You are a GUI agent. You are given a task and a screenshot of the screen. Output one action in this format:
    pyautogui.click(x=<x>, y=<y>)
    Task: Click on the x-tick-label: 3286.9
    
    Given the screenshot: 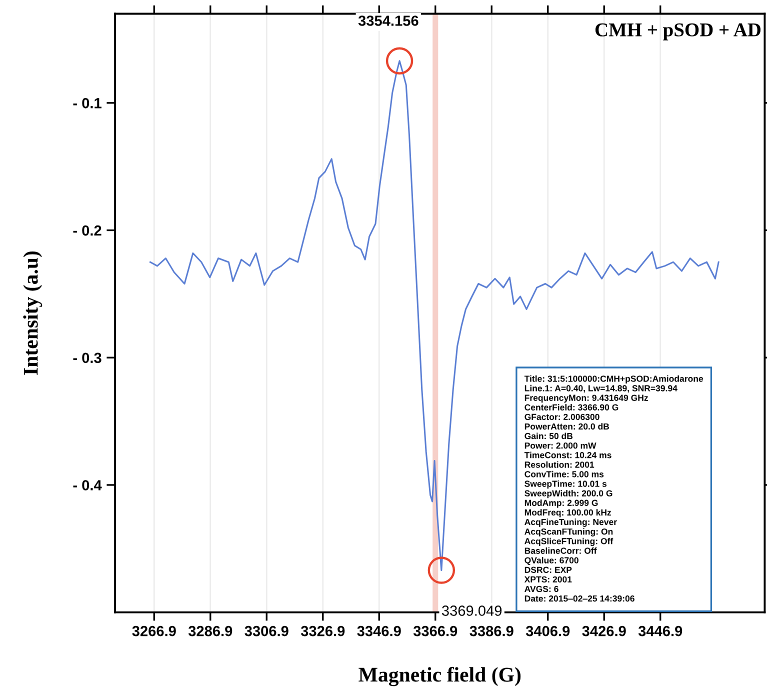 What is the action you would take?
    pyautogui.click(x=210, y=631)
    